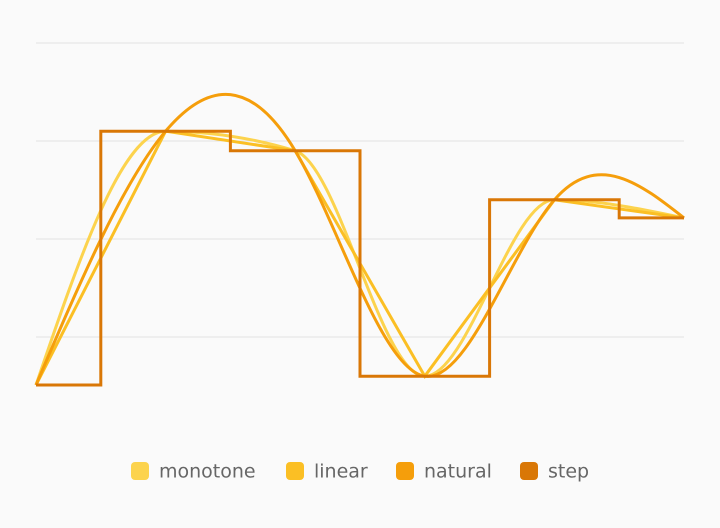  I want to click on legend-label: step, so click(568, 472).